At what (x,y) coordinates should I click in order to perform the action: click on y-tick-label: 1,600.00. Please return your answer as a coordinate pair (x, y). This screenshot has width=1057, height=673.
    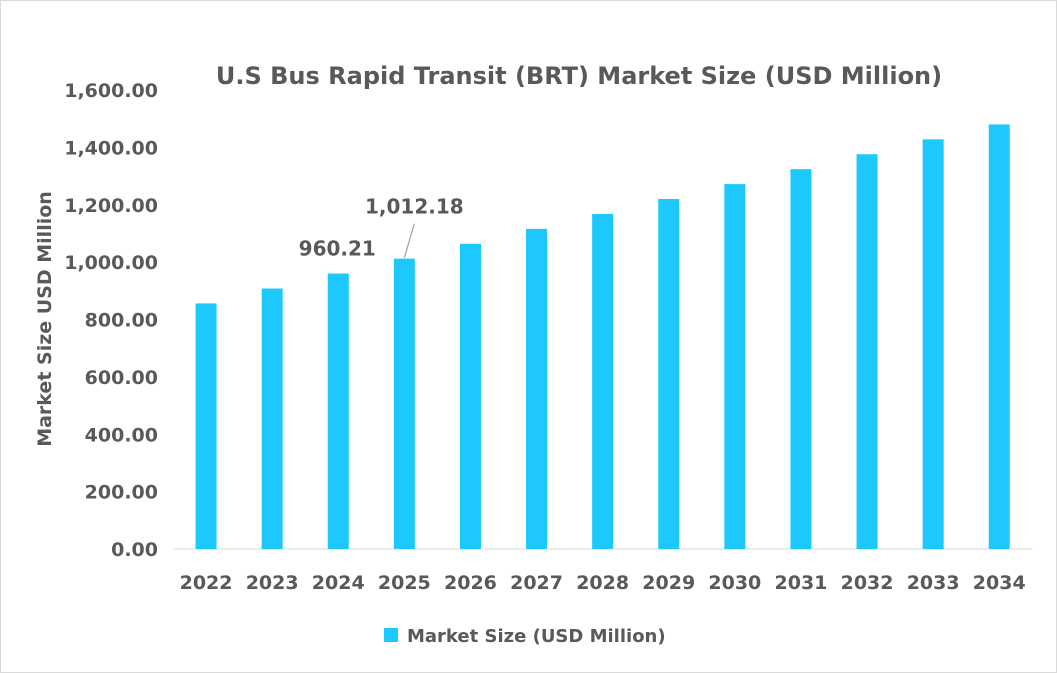
    Looking at the image, I should click on (111, 91).